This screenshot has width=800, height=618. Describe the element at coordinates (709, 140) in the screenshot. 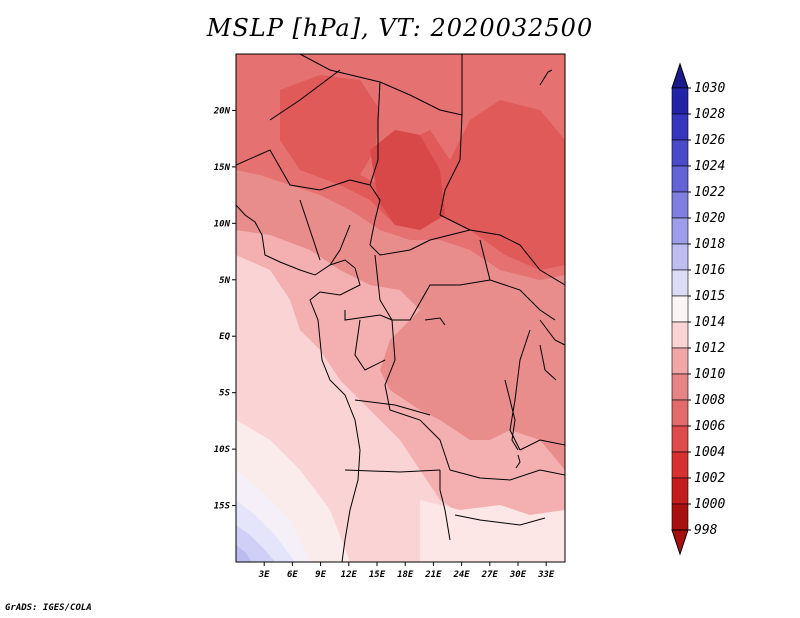

I see `colorbar-label: 1026` at that location.